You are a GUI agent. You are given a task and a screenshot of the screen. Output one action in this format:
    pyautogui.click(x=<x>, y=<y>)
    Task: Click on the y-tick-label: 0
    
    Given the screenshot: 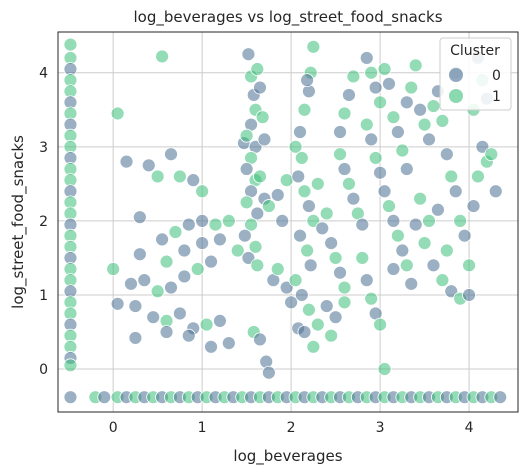 What is the action you would take?
    pyautogui.click(x=43, y=370)
    